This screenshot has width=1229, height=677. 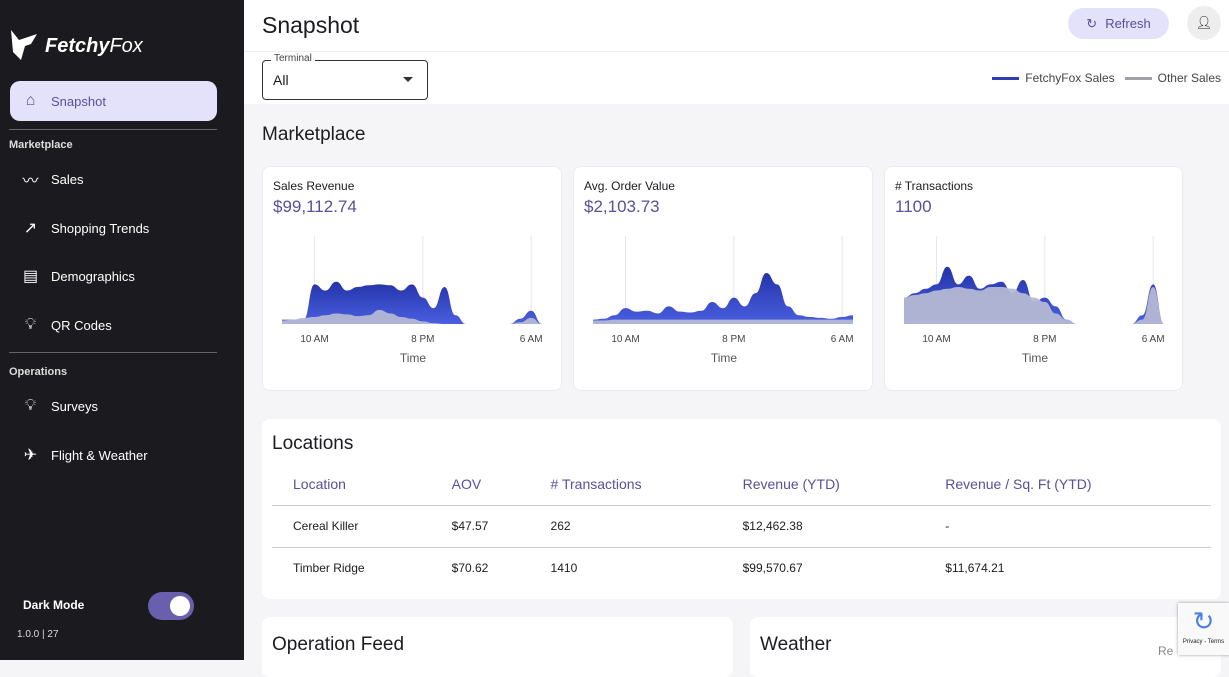 I want to click on recaptcha-icon: ↻, so click(x=1203, y=621).